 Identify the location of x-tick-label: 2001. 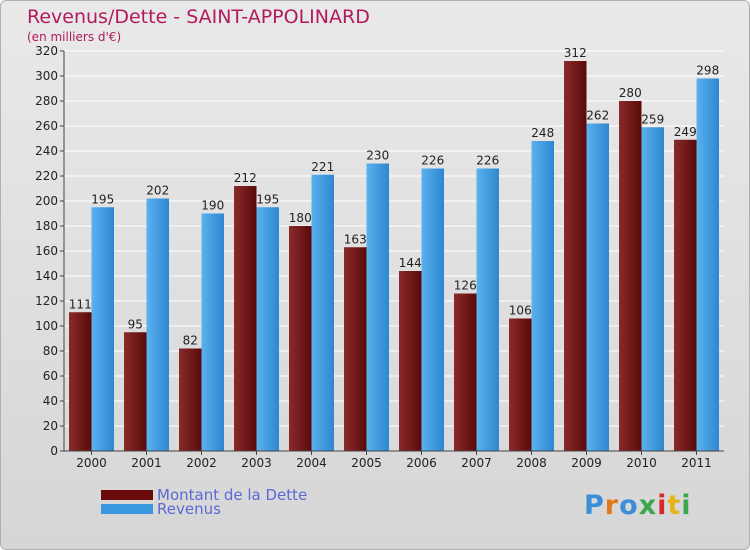
(146, 463).